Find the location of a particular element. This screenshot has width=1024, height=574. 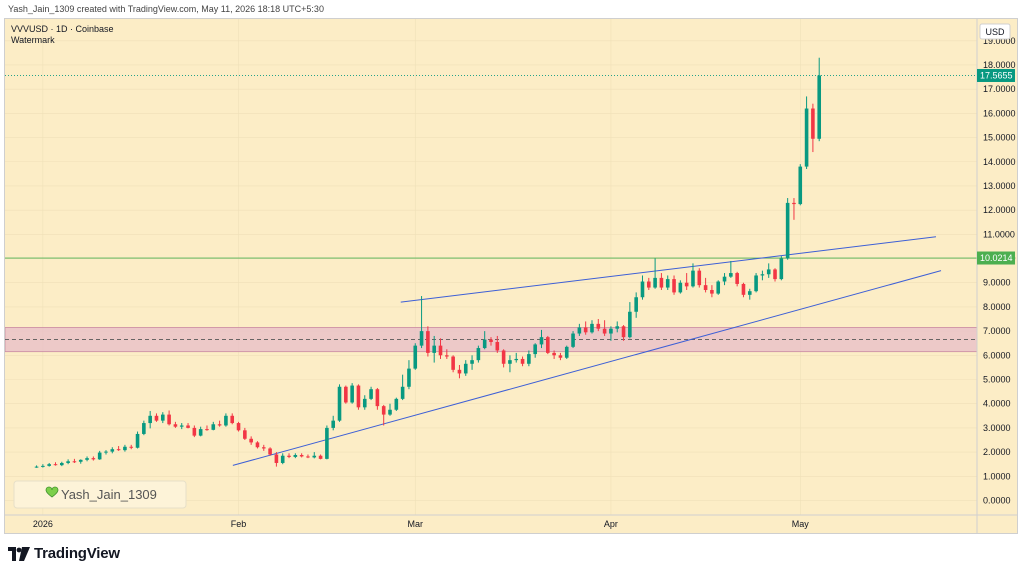

y-tick-label: 19.0000 is located at coordinates (999, 41).